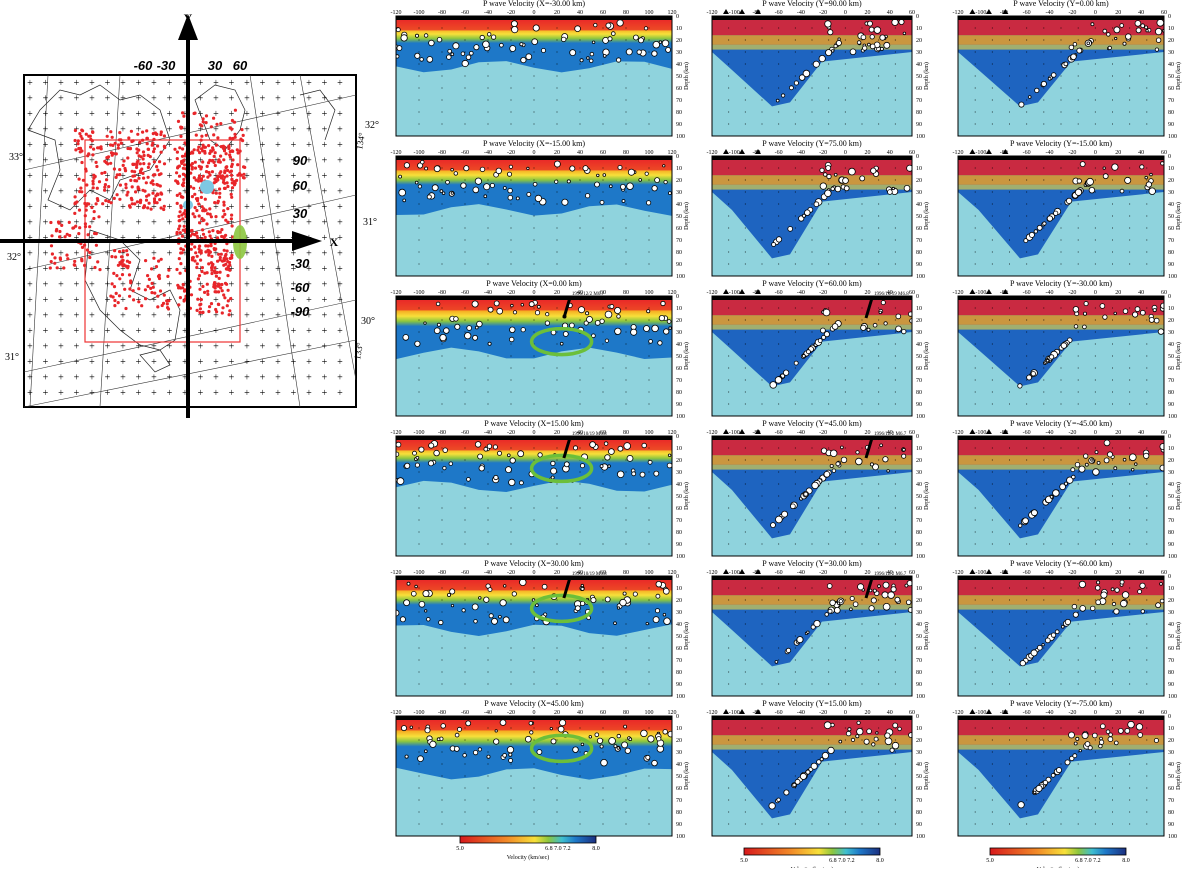 This screenshot has height=873, width=1188. I want to click on x-tick-label: 20, so click(1118, 433).